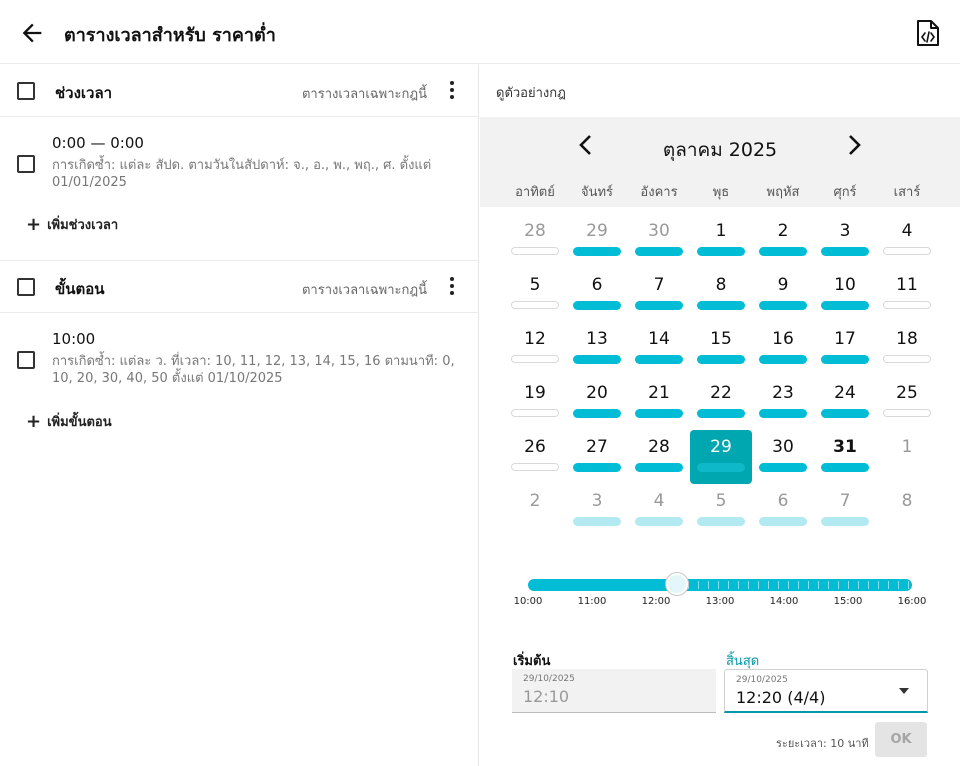 Image resolution: width=960 pixels, height=766 pixels. I want to click on calendar-day: 22, so click(721, 403).